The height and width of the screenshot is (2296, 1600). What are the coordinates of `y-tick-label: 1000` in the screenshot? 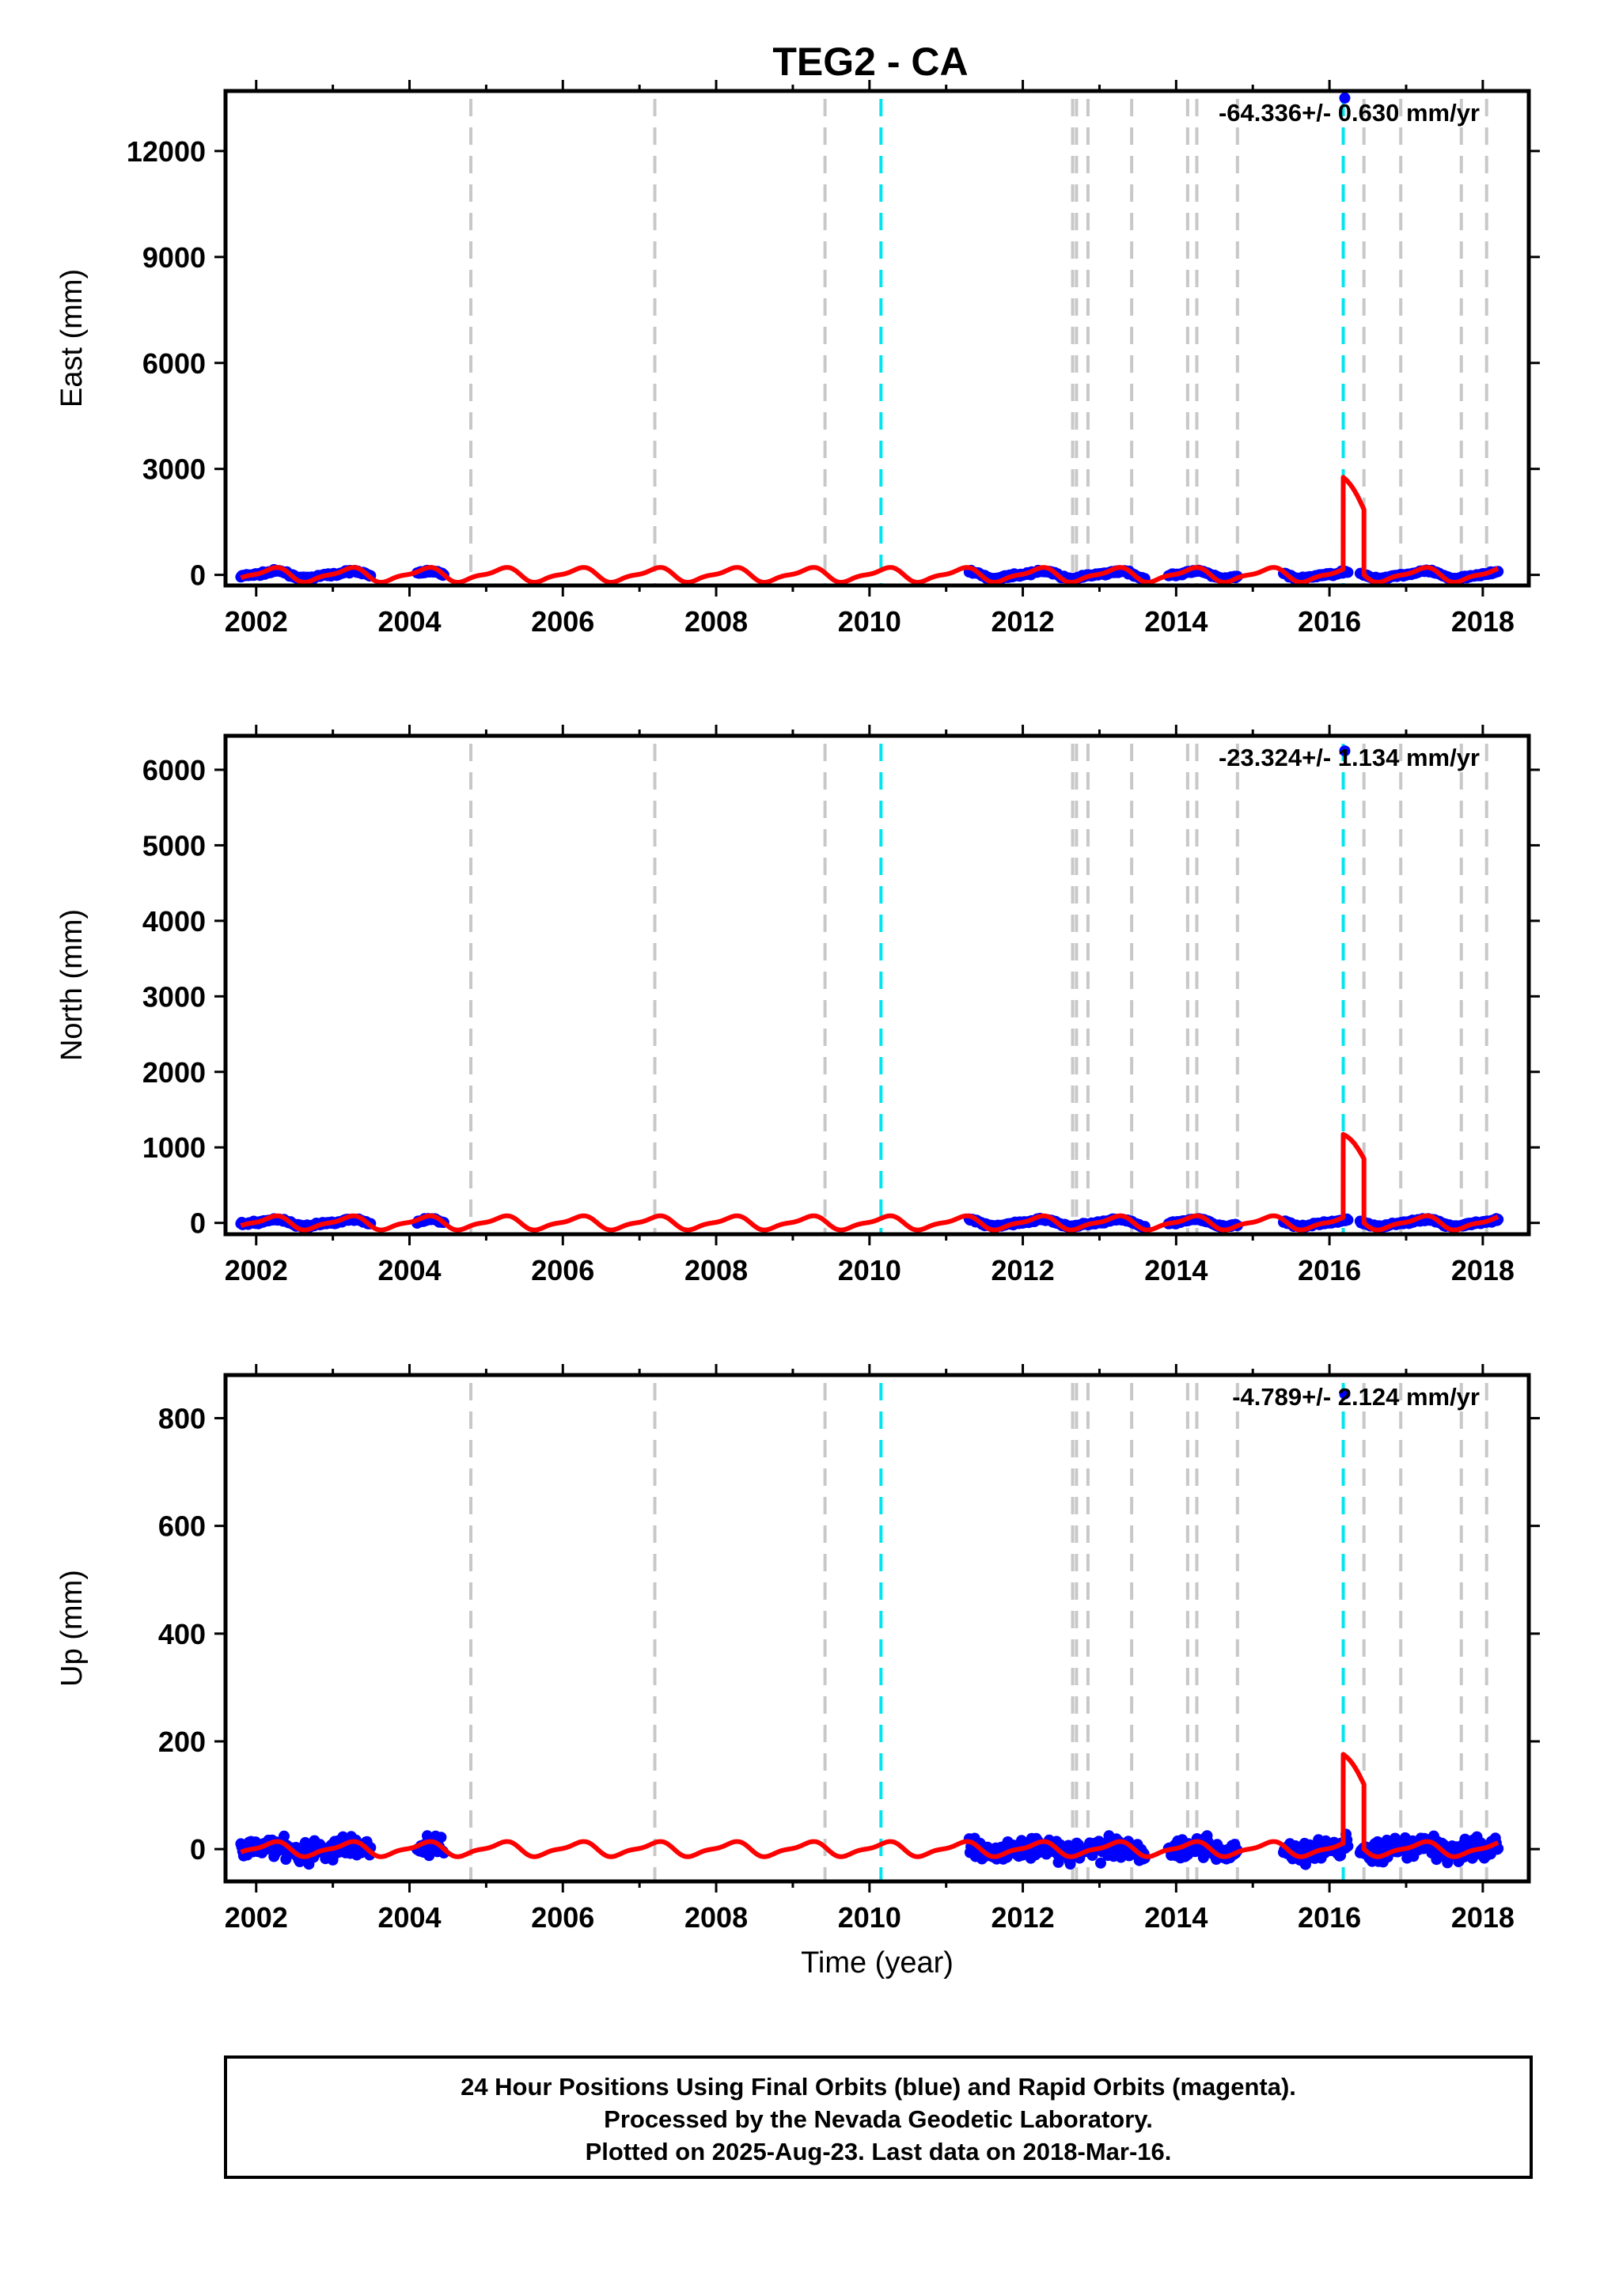 It's located at (174, 1147).